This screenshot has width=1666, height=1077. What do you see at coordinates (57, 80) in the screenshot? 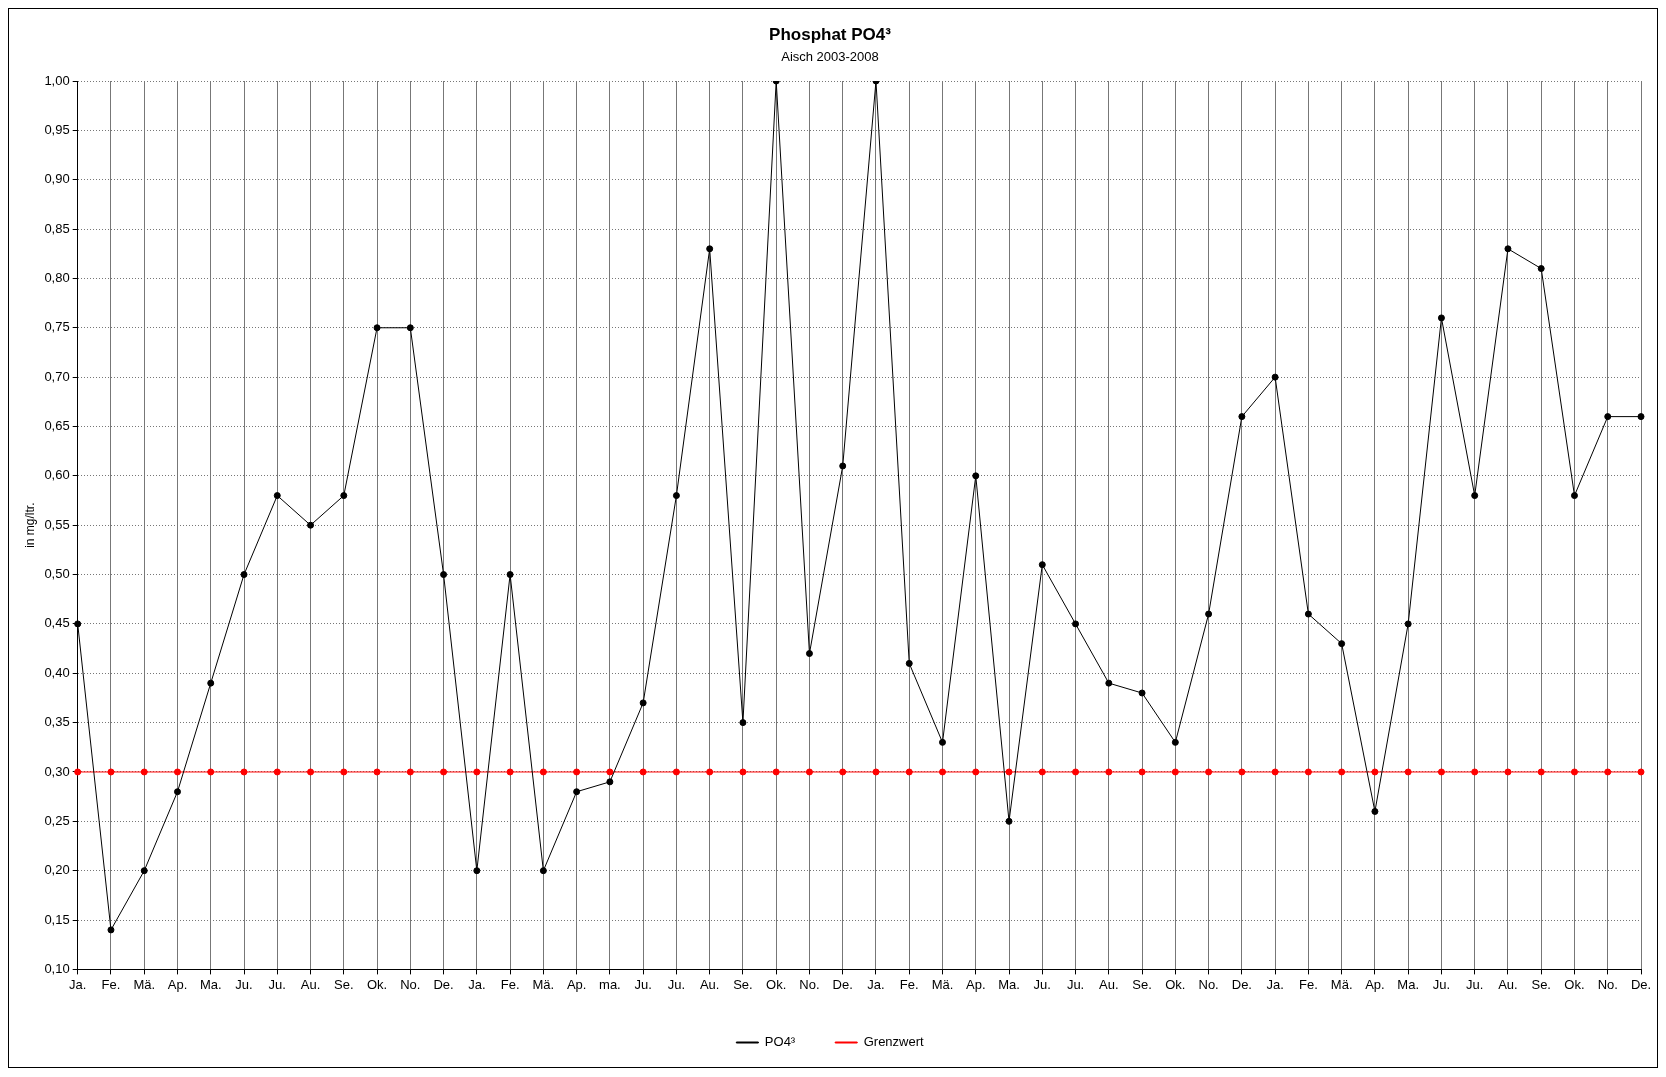
I see `y-tick-label: 1,00` at bounding box center [57, 80].